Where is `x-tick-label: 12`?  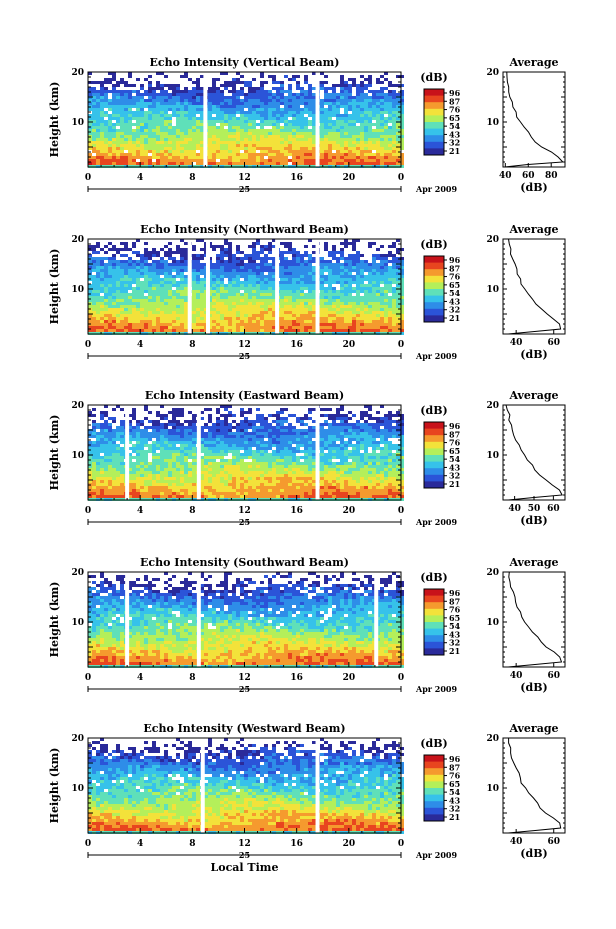
x-tick-label: 12 is located at coordinates (244, 178).